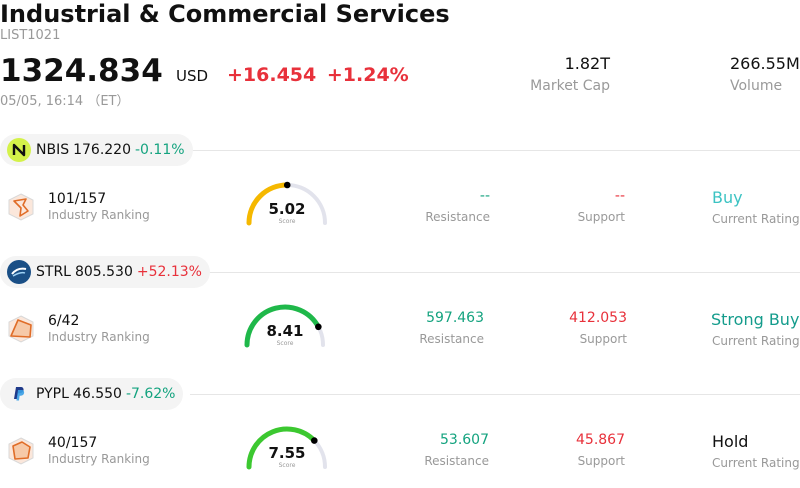 Image resolution: width=800 pixels, height=488 pixels. What do you see at coordinates (52, 394) in the screenshot?
I see `stock-symbol: PYPL` at bounding box center [52, 394].